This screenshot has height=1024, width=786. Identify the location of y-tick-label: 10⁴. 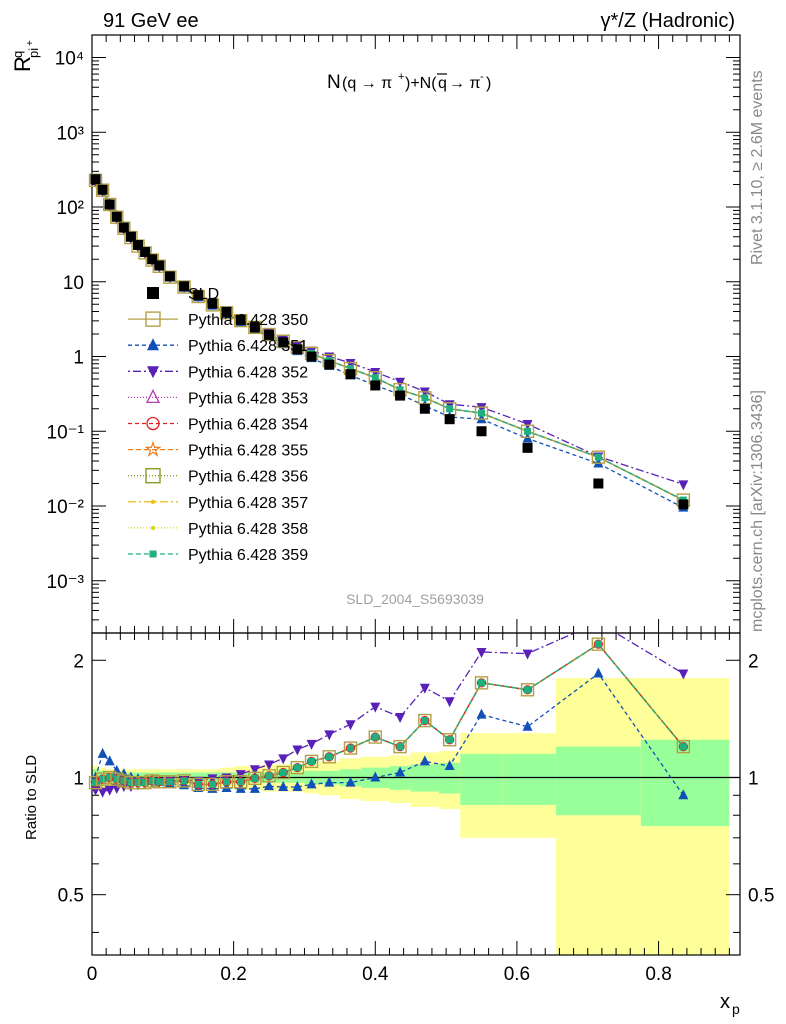
(69, 59).